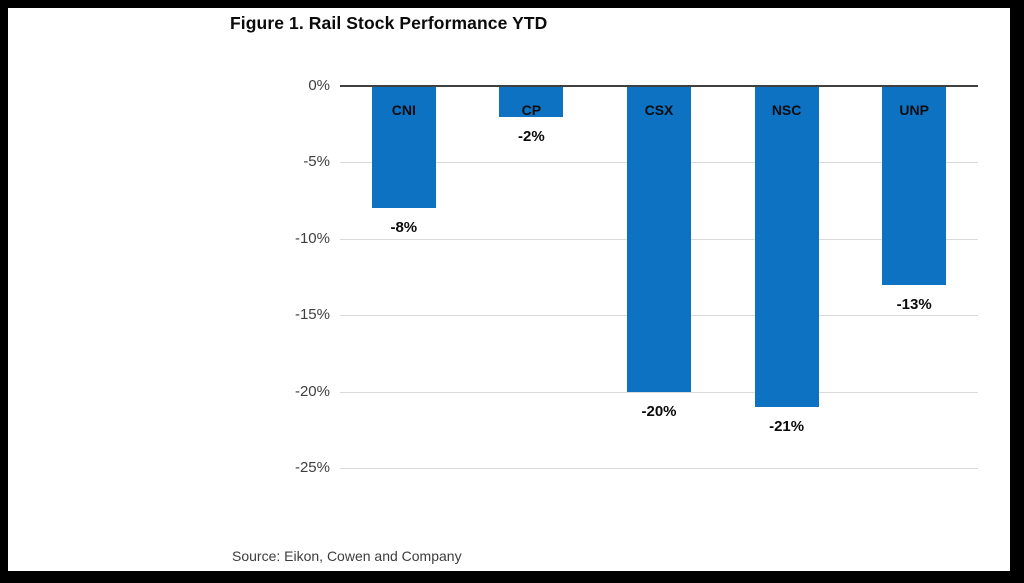  I want to click on bar-value-label: -2%, so click(531, 136).